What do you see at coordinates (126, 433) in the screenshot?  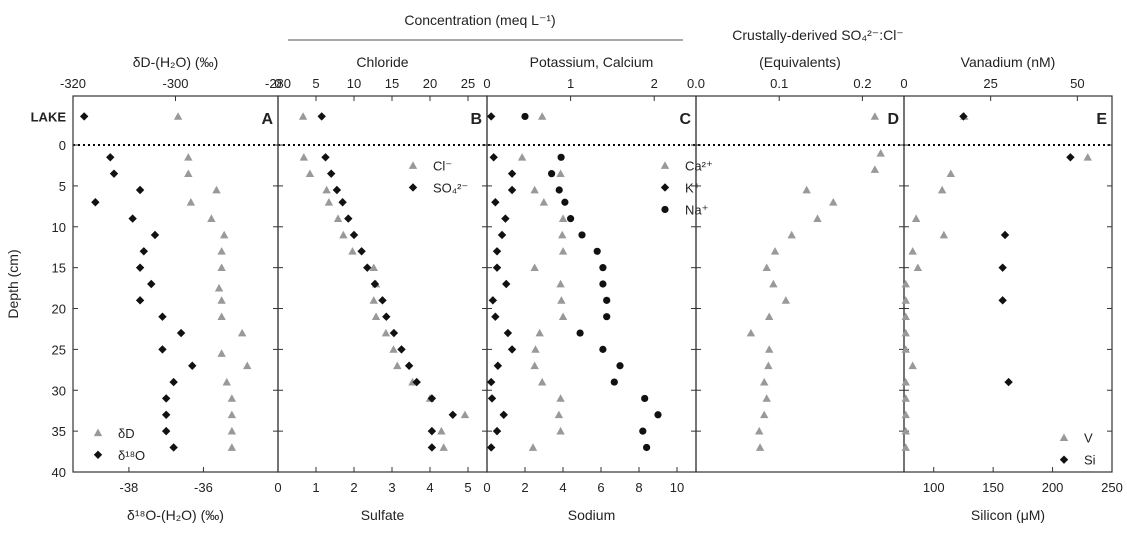 I see `legend-label-A: δD` at bounding box center [126, 433].